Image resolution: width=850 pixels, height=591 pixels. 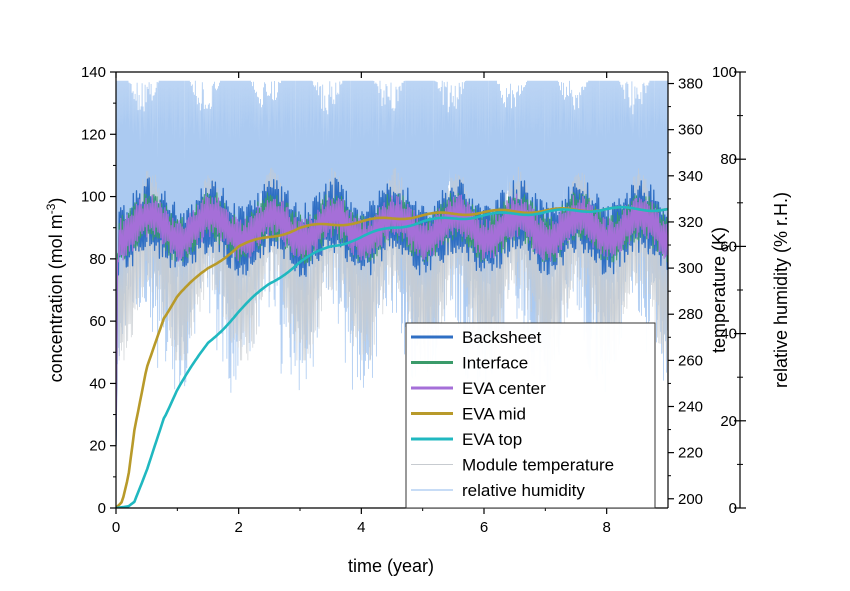 I want to click on y3-tick-label: 0, so click(x=733, y=508).